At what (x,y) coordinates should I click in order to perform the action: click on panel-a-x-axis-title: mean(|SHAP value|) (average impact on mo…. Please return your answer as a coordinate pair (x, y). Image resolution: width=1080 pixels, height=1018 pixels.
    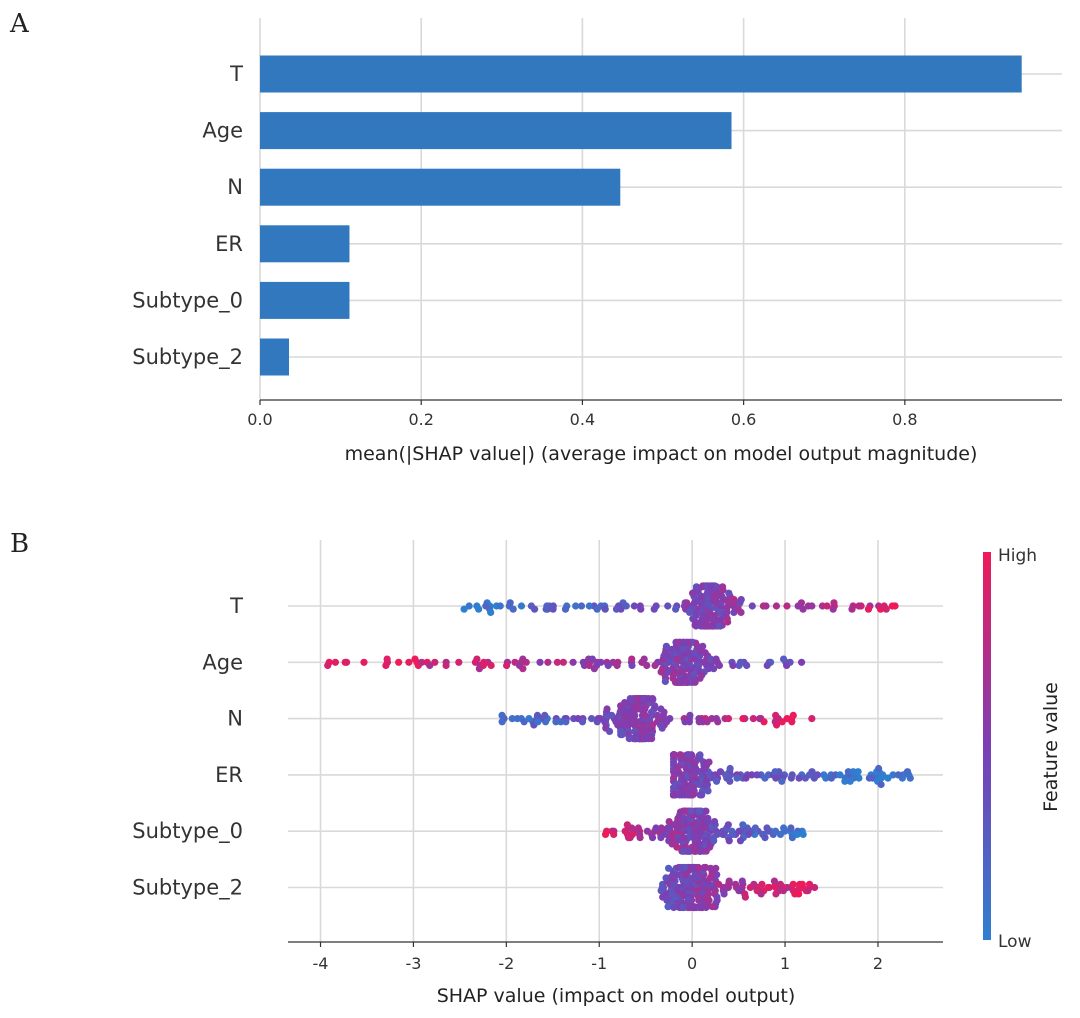
    Looking at the image, I should click on (661, 454).